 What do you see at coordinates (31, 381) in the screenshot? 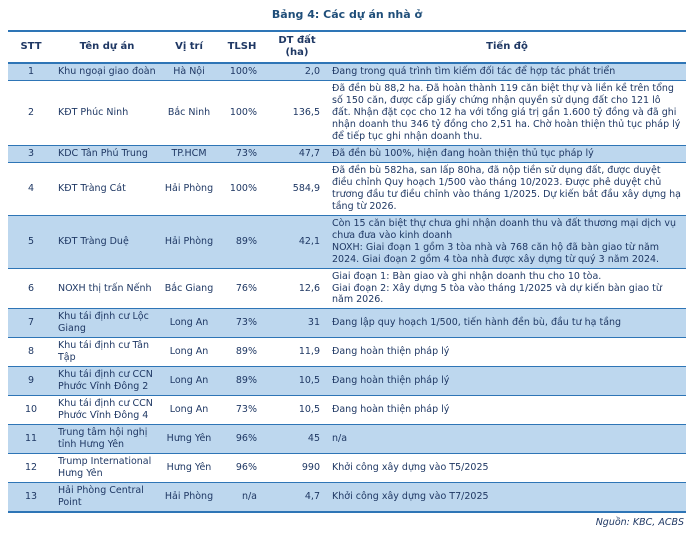
I see `cell-stt: 9` at bounding box center [31, 381].